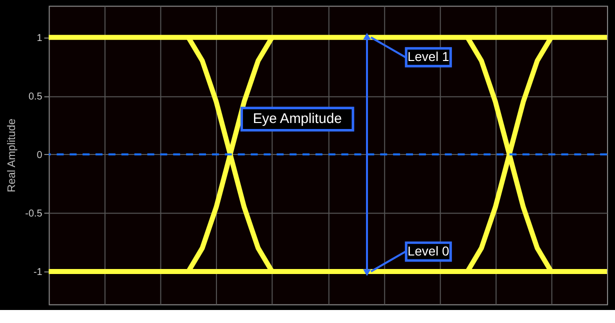 The image size is (615, 323). Describe the element at coordinates (429, 251) in the screenshot. I see `annotation: Level 0` at that location.